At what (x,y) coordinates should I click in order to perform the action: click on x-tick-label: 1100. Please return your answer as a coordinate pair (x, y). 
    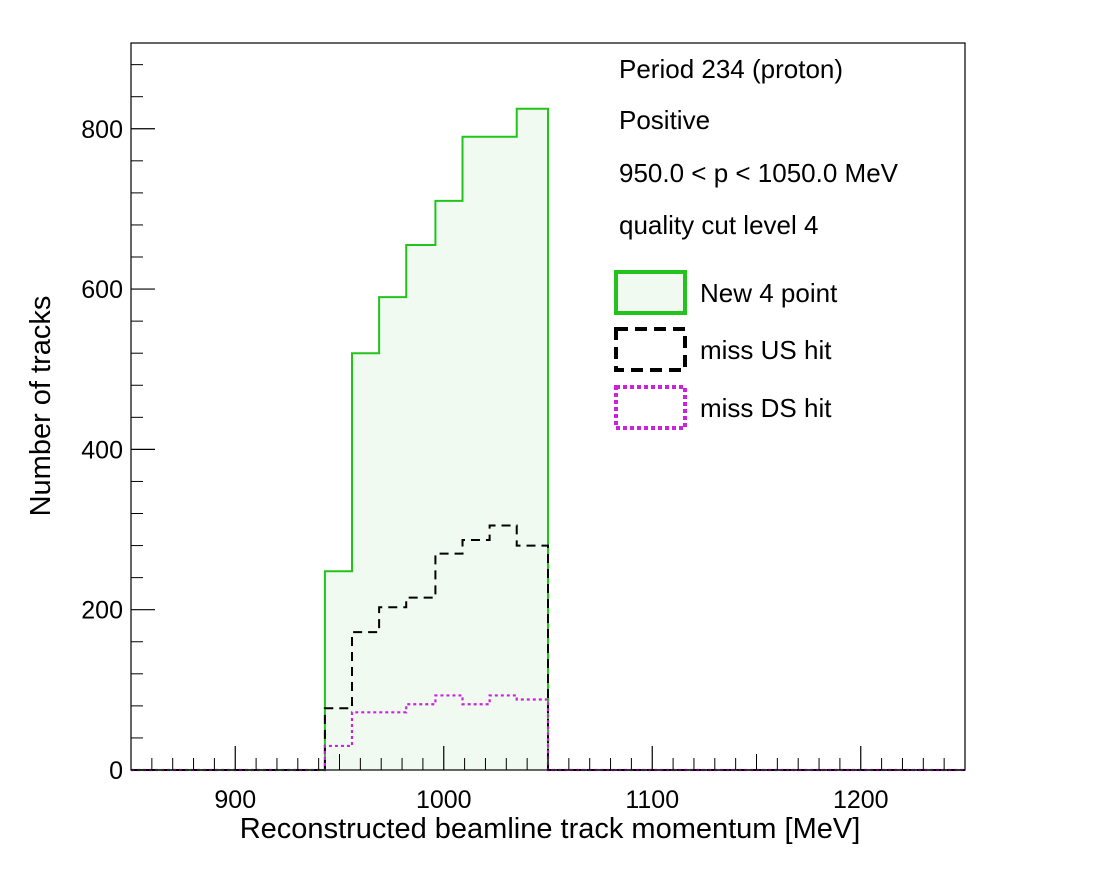
    Looking at the image, I should click on (652, 800).